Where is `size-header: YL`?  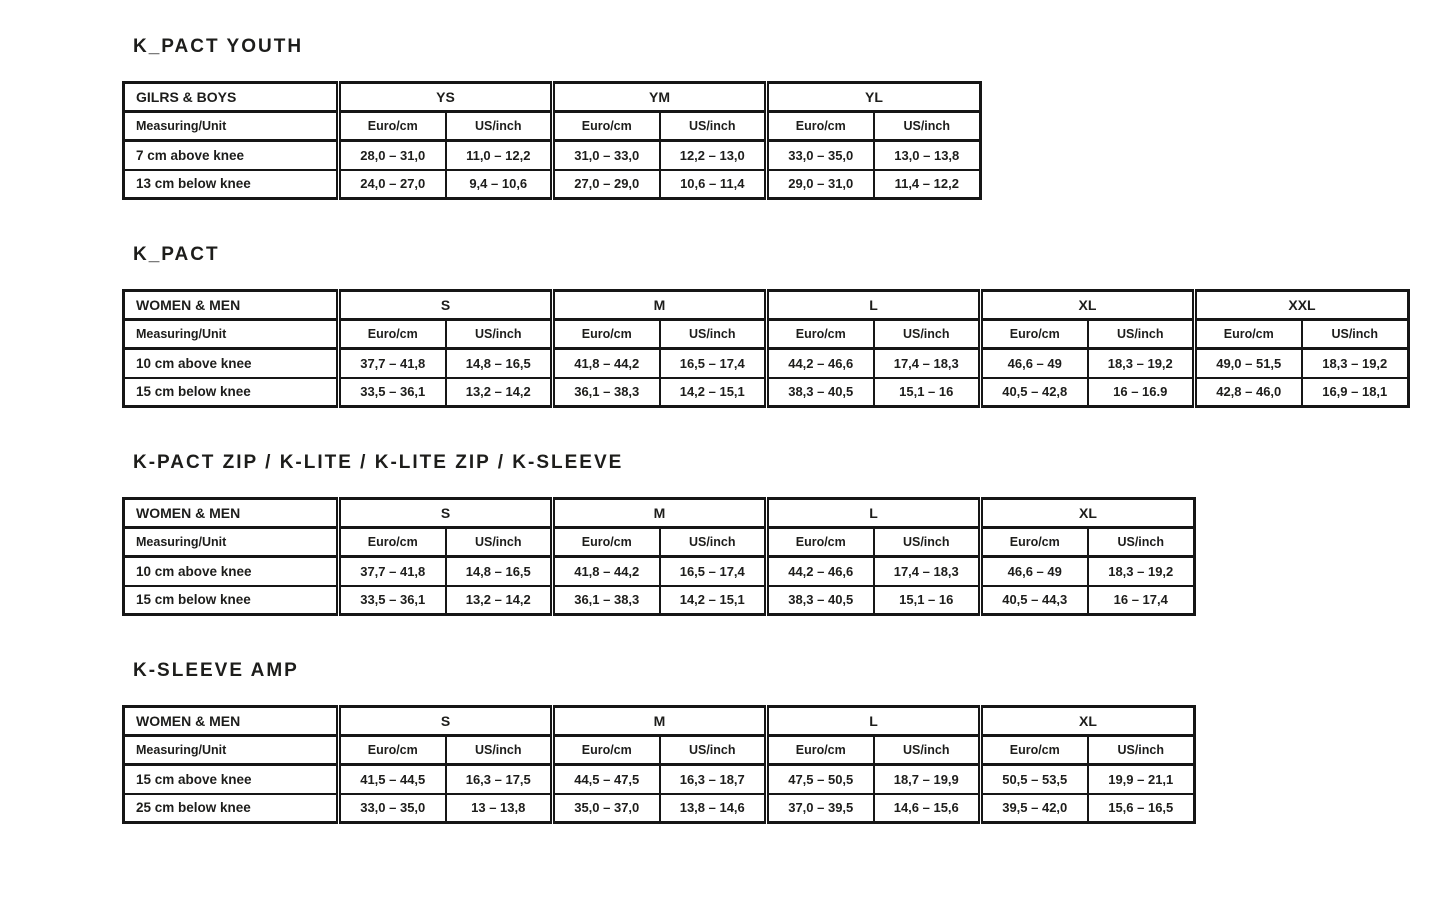
size-header: YL is located at coordinates (873, 97).